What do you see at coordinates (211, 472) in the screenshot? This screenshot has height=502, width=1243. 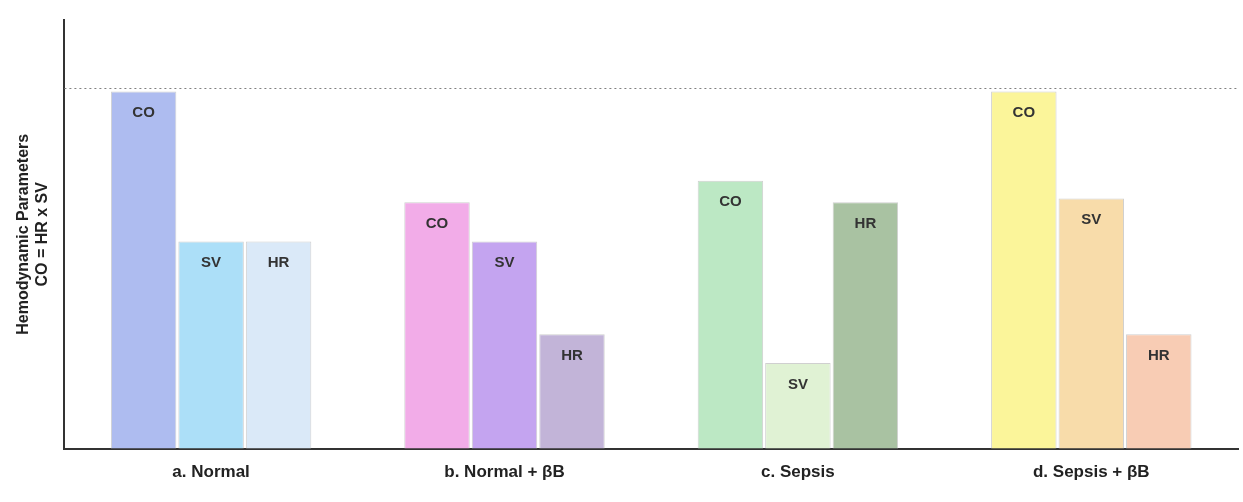 I see `x-tick-label: a. Normal` at bounding box center [211, 472].